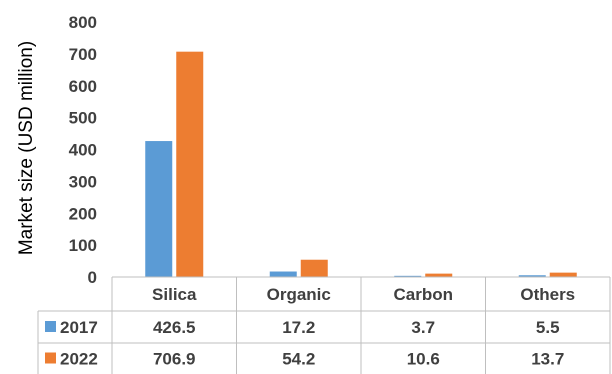 The height and width of the screenshot is (374, 612). I want to click on category-label: Organic, so click(299, 294).